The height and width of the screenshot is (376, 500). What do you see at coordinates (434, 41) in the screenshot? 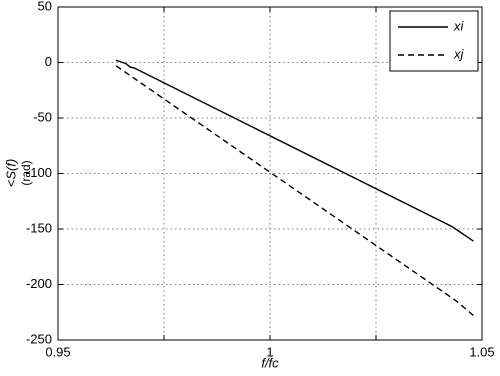
I see `legend-box` at bounding box center [434, 41].